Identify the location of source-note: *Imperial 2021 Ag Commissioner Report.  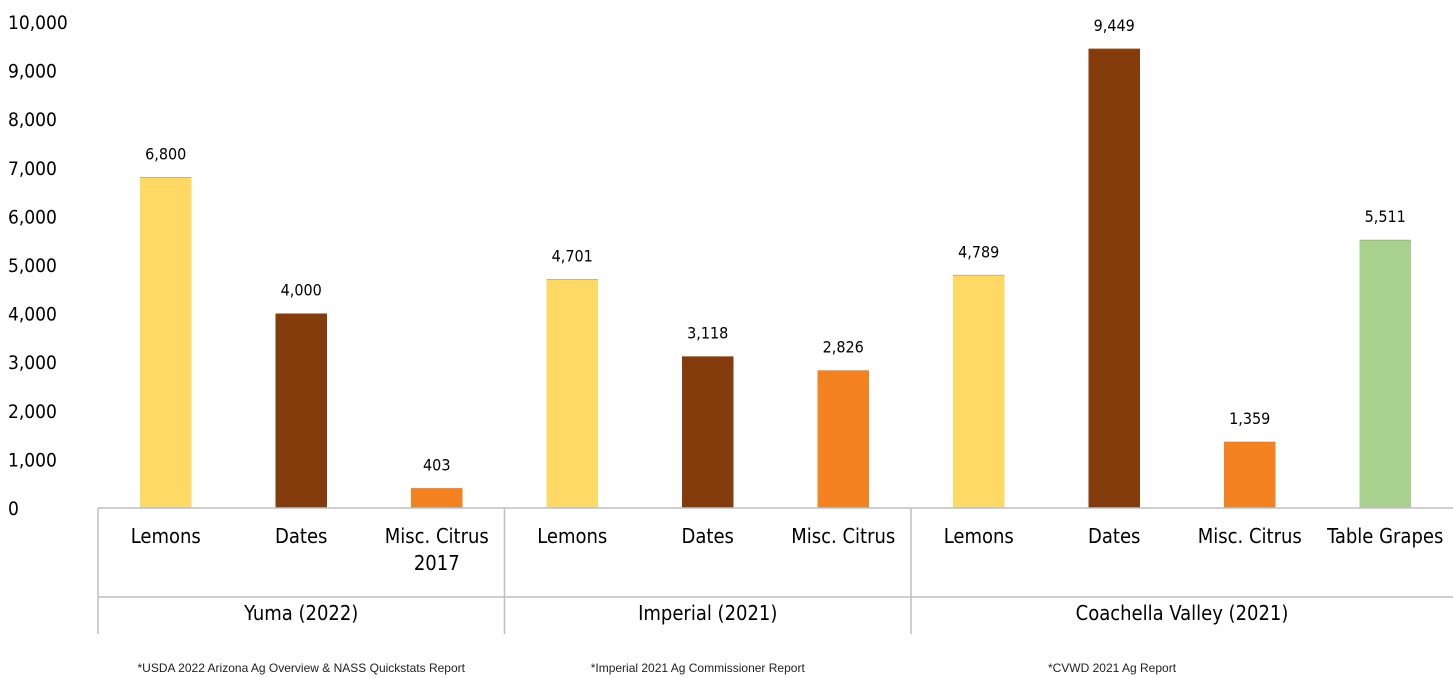
(698, 668).